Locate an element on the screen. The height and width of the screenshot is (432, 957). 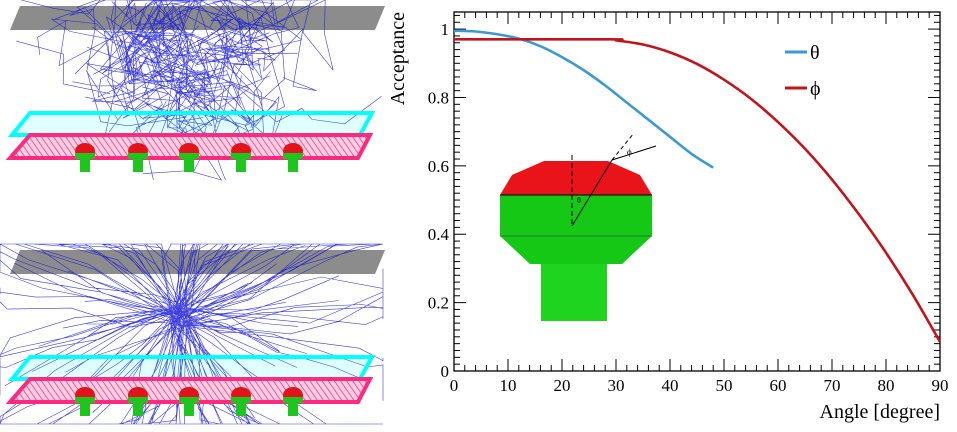
x-tick-label: 40 is located at coordinates (670, 385).